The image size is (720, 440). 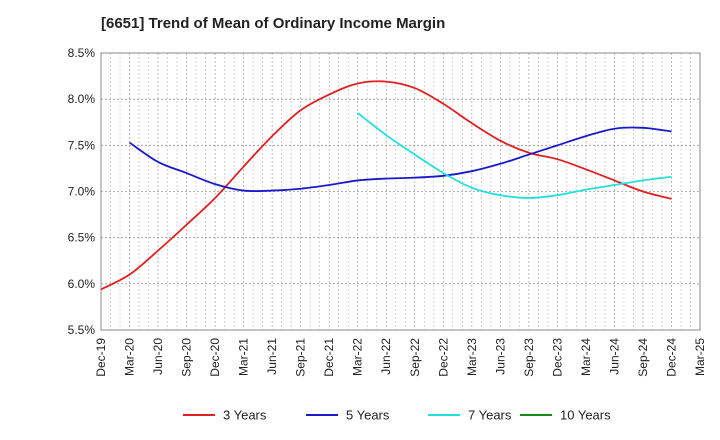 What do you see at coordinates (490, 415) in the screenshot?
I see `legend-label-7-years: 7 Years` at bounding box center [490, 415].